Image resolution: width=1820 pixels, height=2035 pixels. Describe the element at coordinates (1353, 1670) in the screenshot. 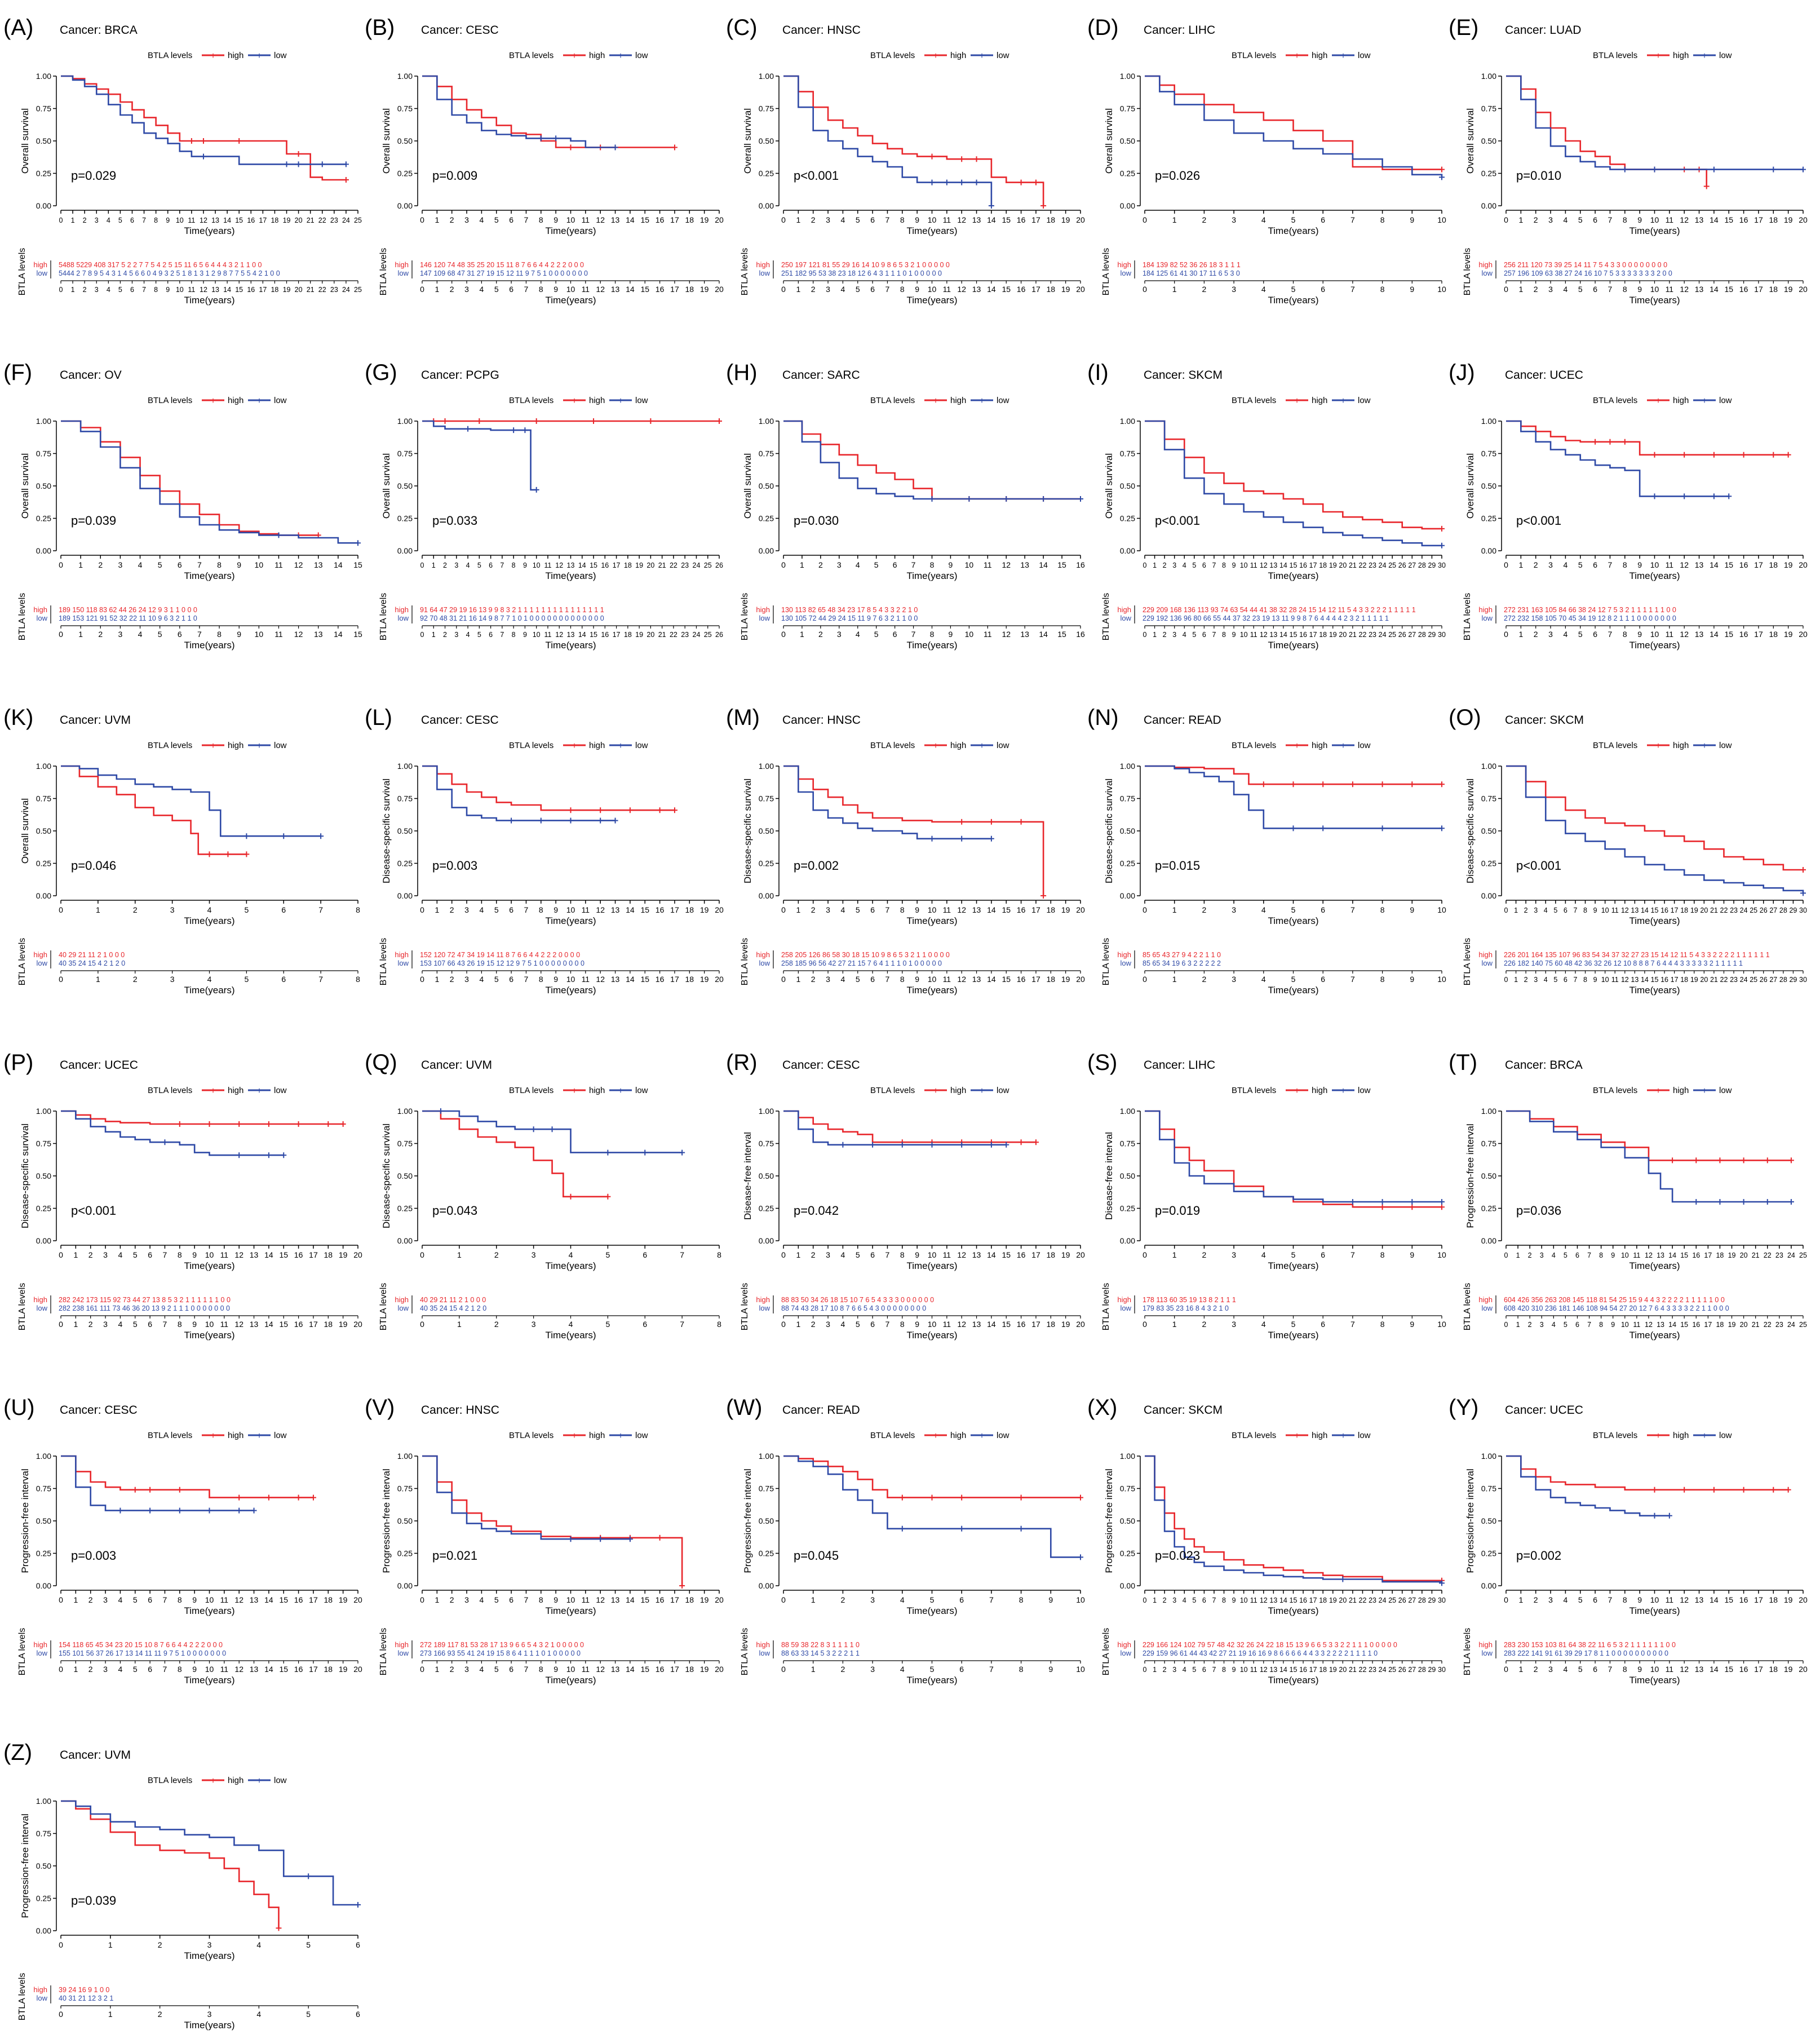

I see `risk-x-tick-label: 21` at that location.